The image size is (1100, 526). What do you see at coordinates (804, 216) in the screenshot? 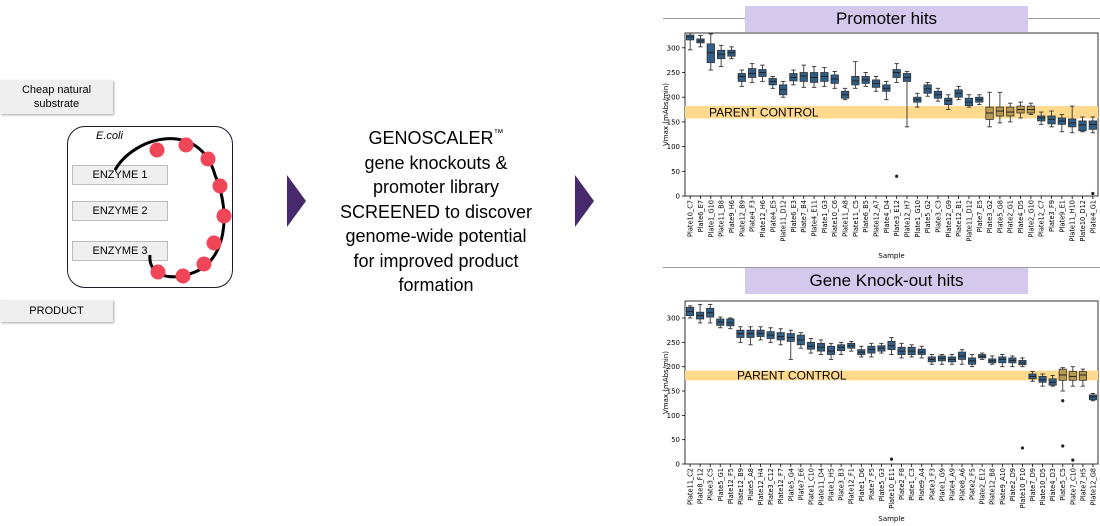
I see `x-tick-label: Plate7_B4` at bounding box center [804, 216].